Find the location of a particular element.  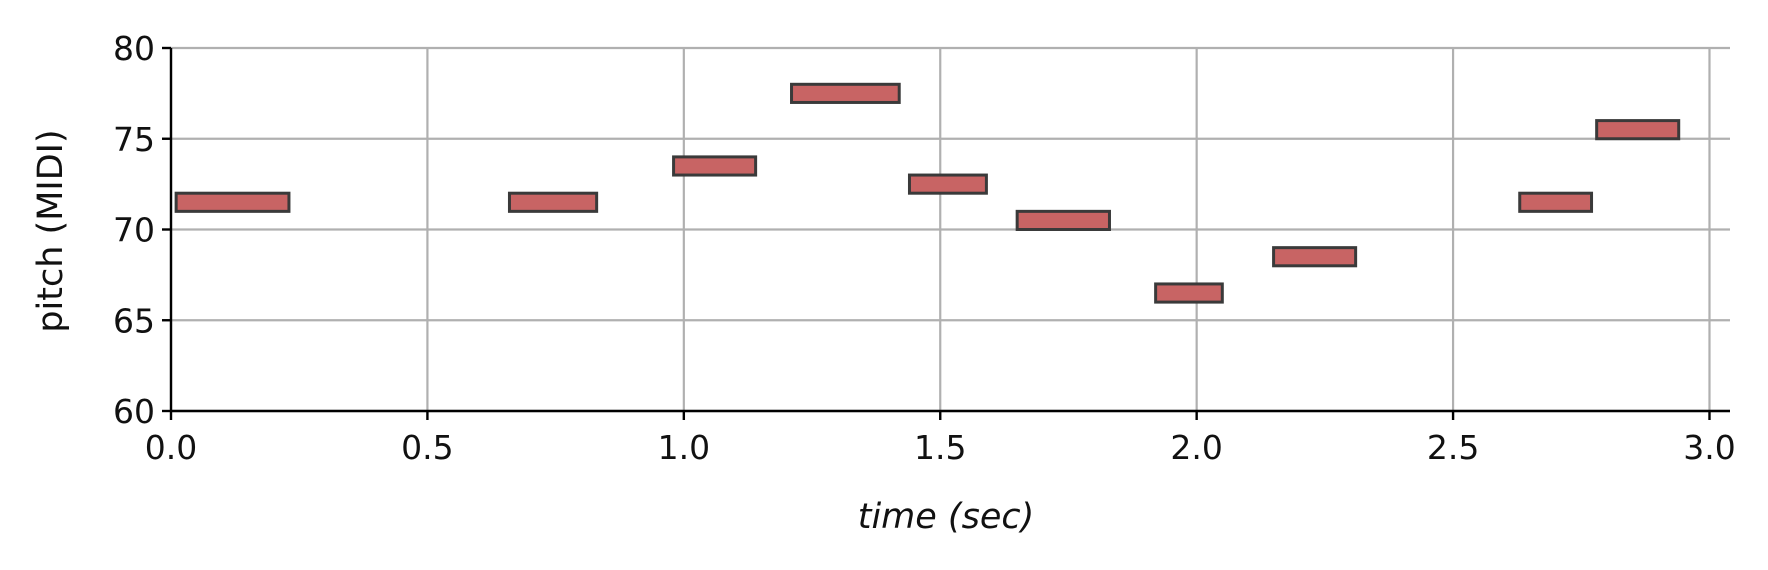

x-tick-label: 1.5 is located at coordinates (940, 447).